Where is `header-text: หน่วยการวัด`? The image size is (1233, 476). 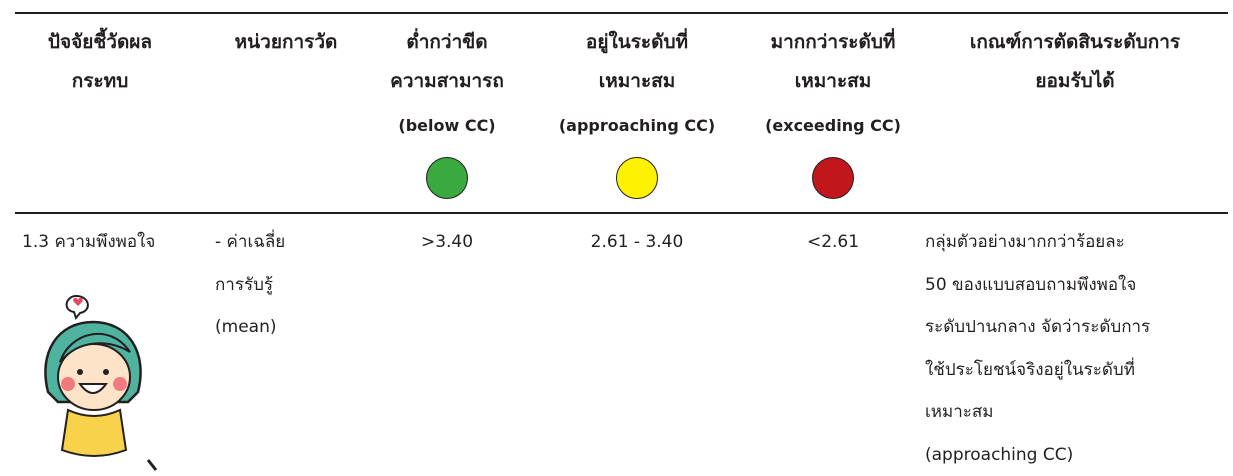
header-text: หน่วยการวัด is located at coordinates (286, 42).